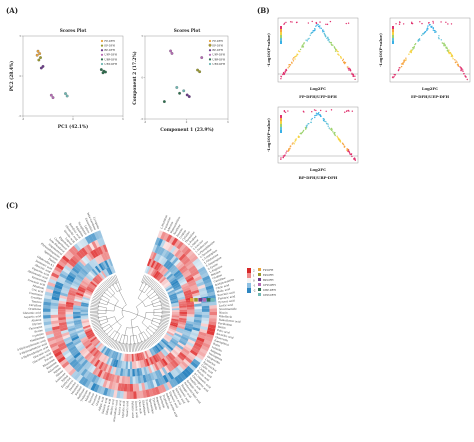 The image size is (474, 442). What do you see at coordinates (197, 70) in the screenshot?
I see `score-point` at bounding box center [197, 70].